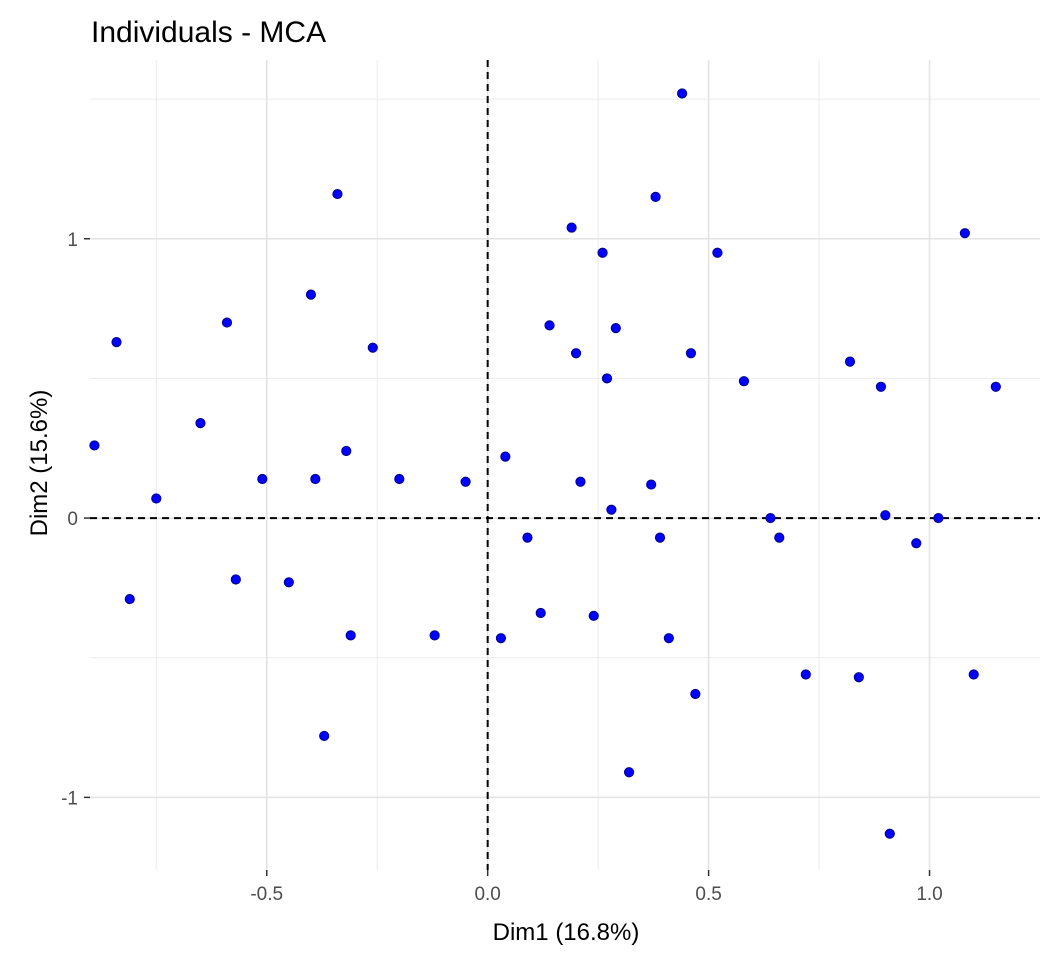 The width and height of the screenshot is (1056, 960). Describe the element at coordinates (39, 463) in the screenshot. I see `y-axis-title: Dim2 (15.6%)` at that location.